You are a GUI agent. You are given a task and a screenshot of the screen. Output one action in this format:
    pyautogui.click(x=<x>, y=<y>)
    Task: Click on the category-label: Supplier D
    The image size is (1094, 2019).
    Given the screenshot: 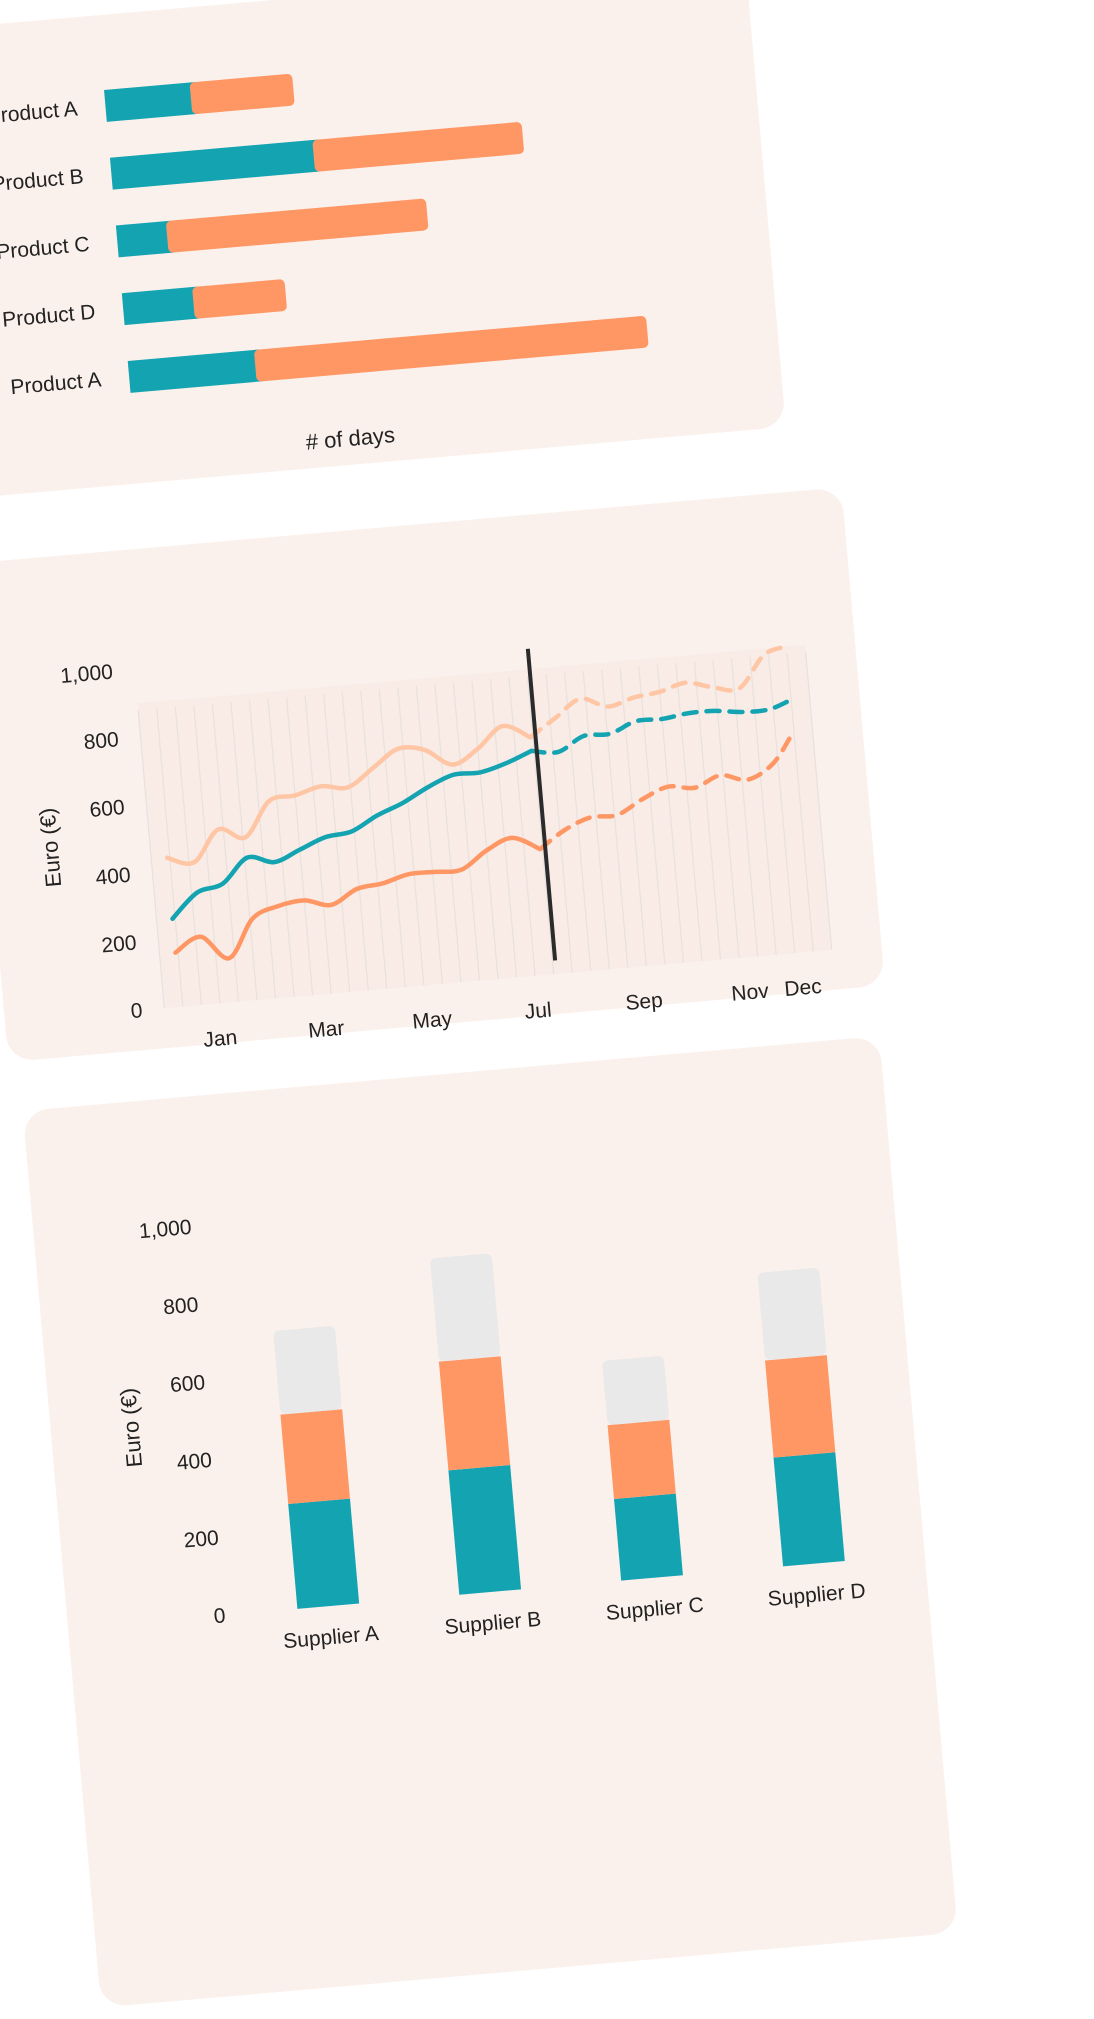 What is the action you would take?
    pyautogui.click(x=817, y=1594)
    